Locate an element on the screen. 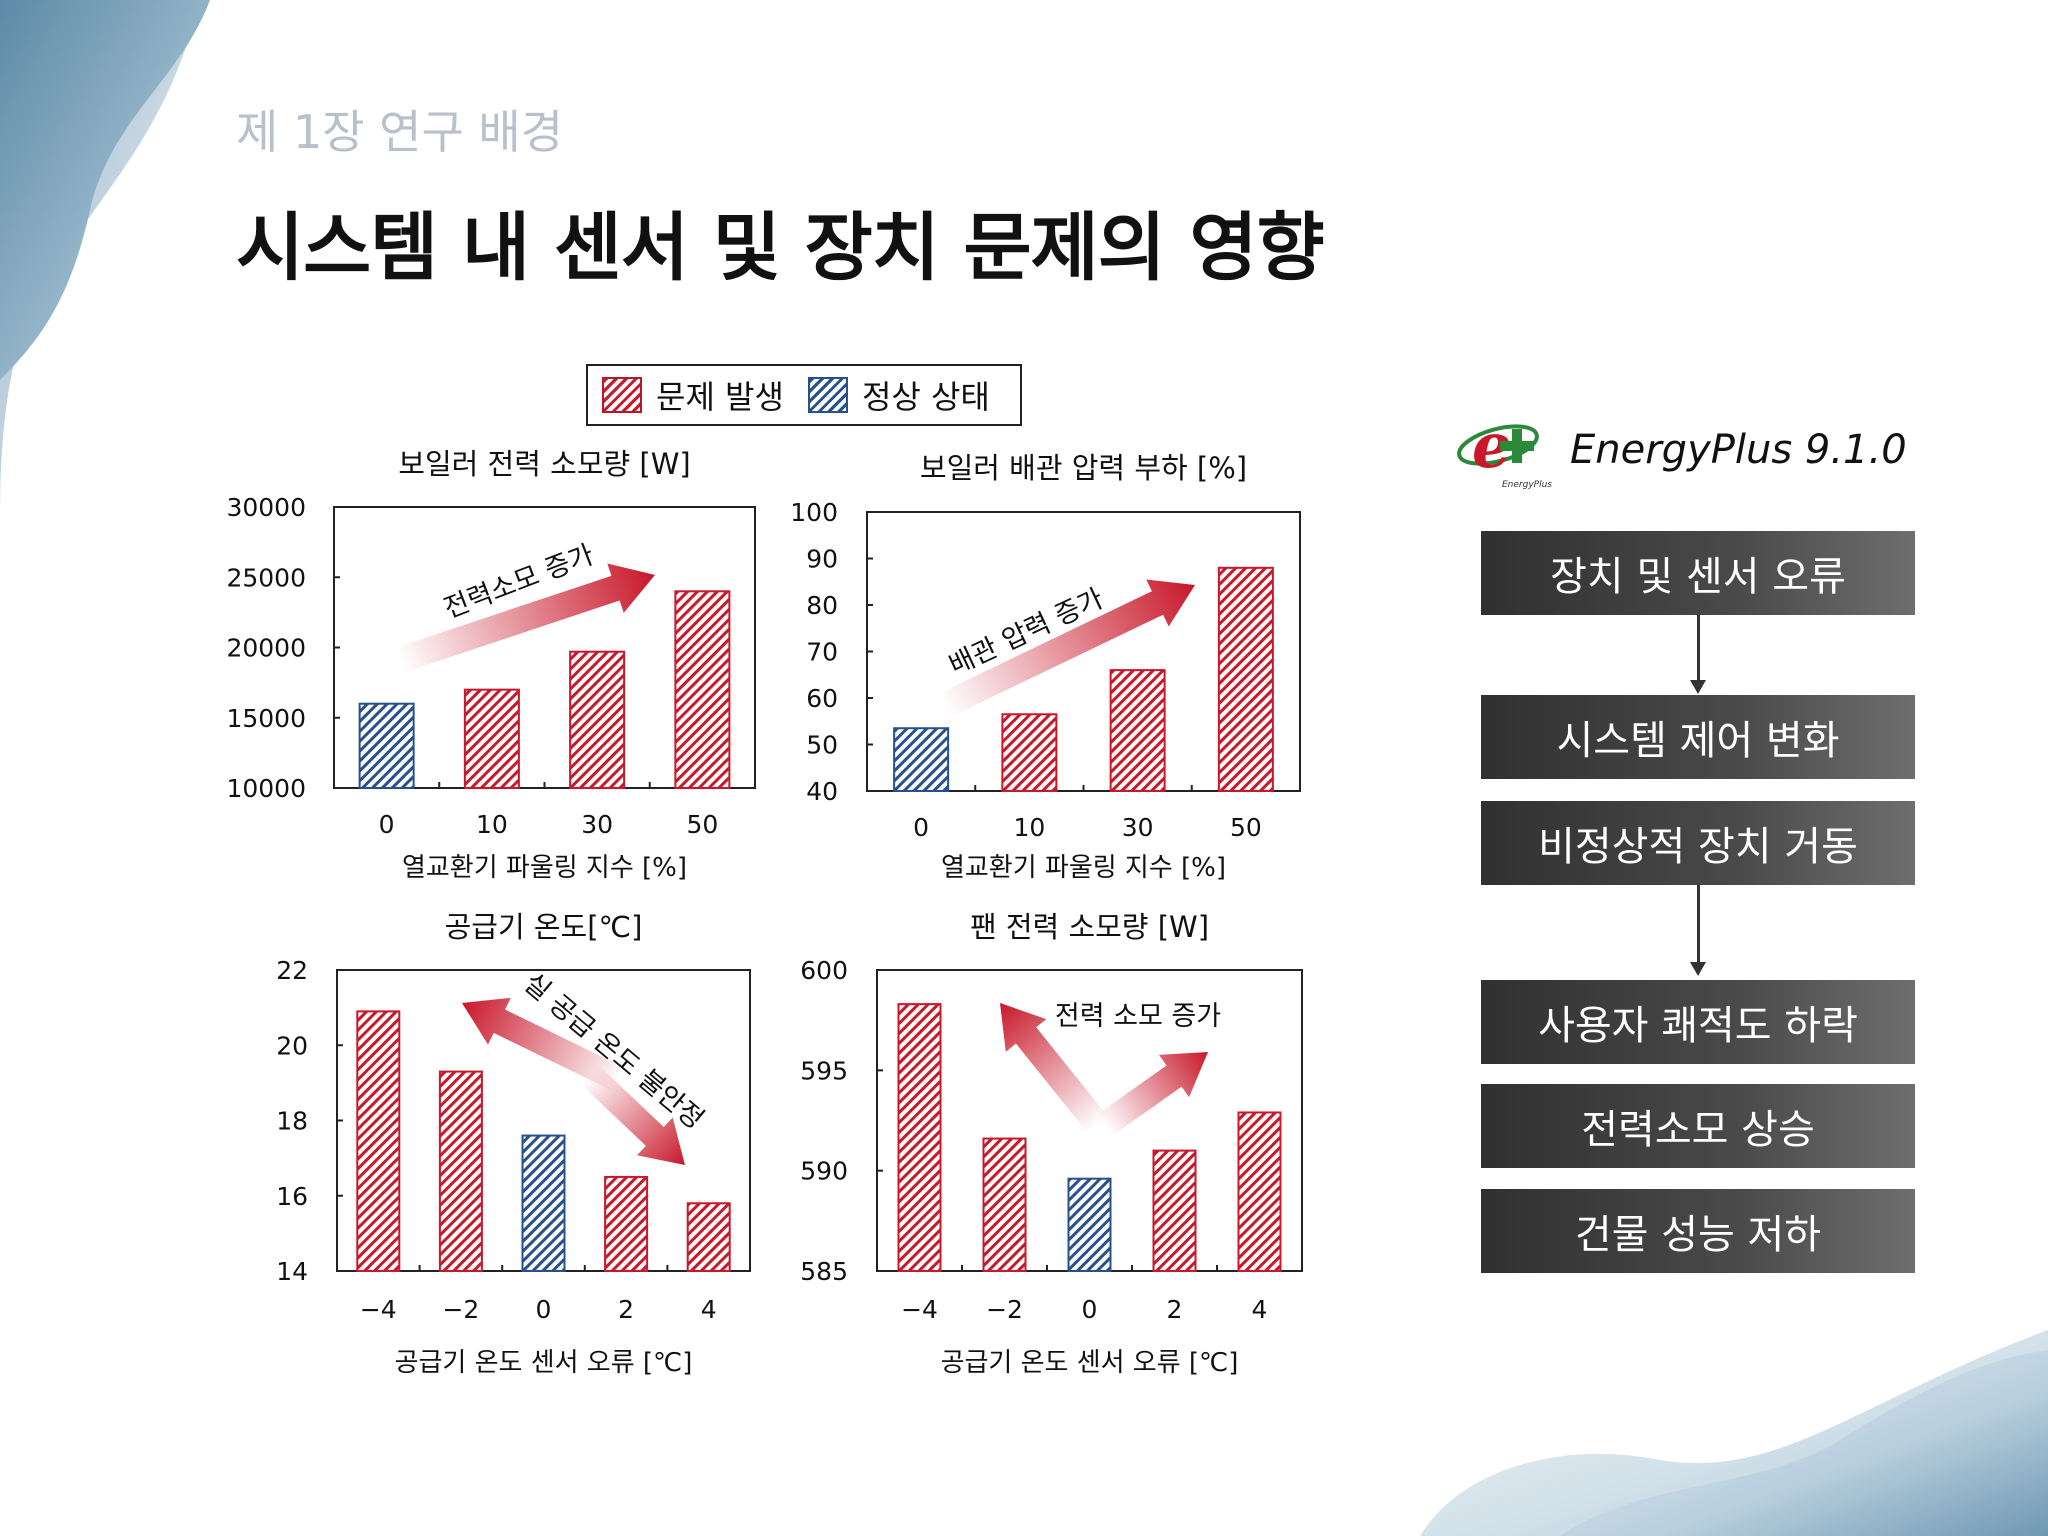 This screenshot has height=1536, width=2048. y-tick-label: 600 is located at coordinates (824, 970).